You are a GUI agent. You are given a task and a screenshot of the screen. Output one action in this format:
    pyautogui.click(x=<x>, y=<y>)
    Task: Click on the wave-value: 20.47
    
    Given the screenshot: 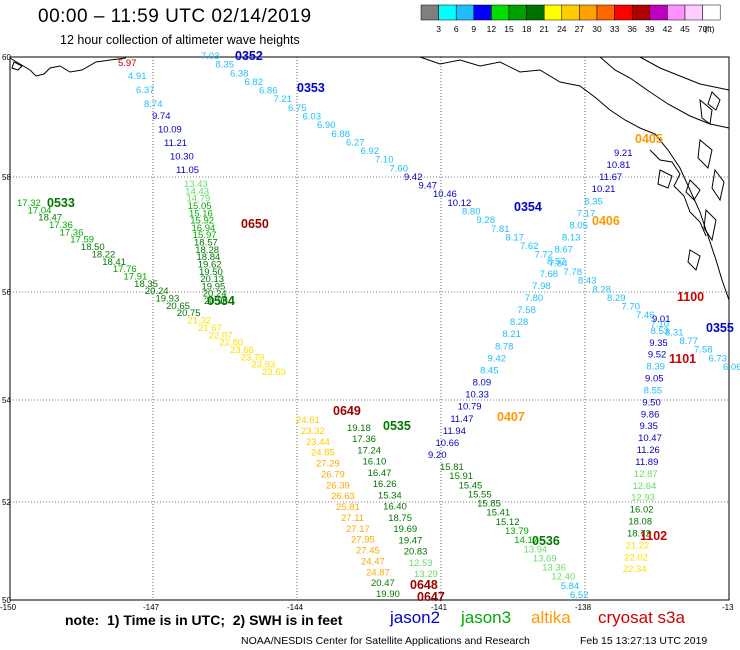 What is the action you would take?
    pyautogui.click(x=383, y=583)
    